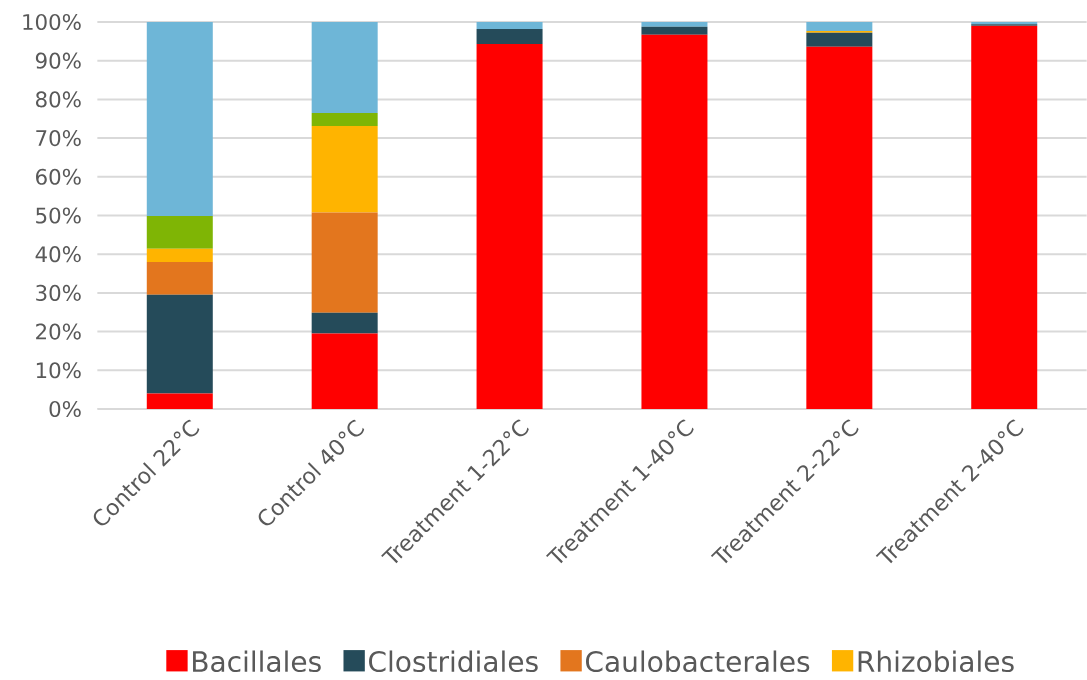  I want to click on legend-label: Bacillales, so click(257, 661).